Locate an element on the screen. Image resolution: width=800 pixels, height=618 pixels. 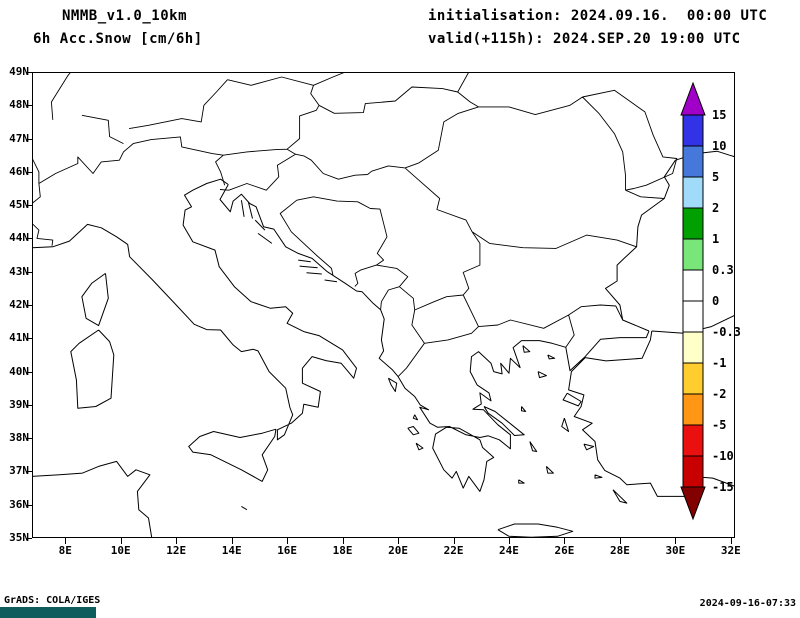
lat-axis-label: 37N is located at coordinates (19, 471).